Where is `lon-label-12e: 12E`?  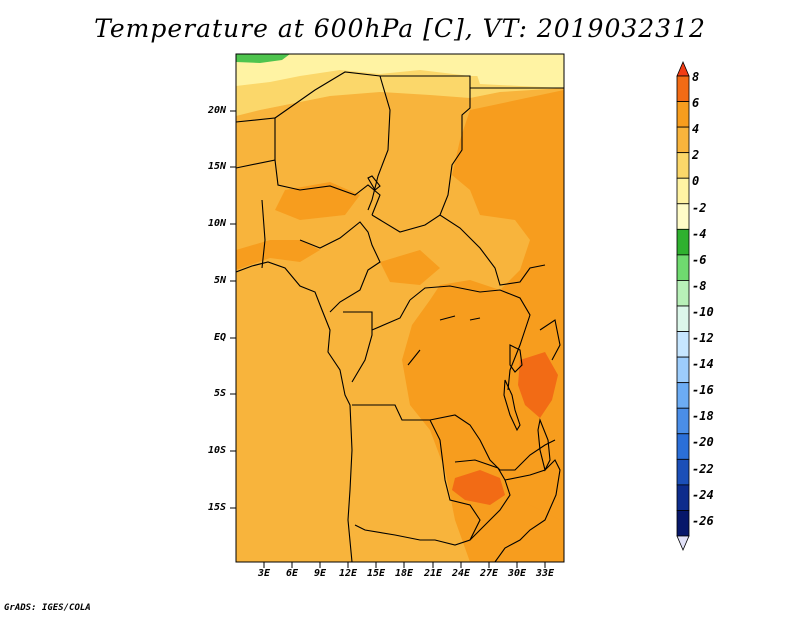
lon-label-12e: 12E is located at coordinates (348, 573).